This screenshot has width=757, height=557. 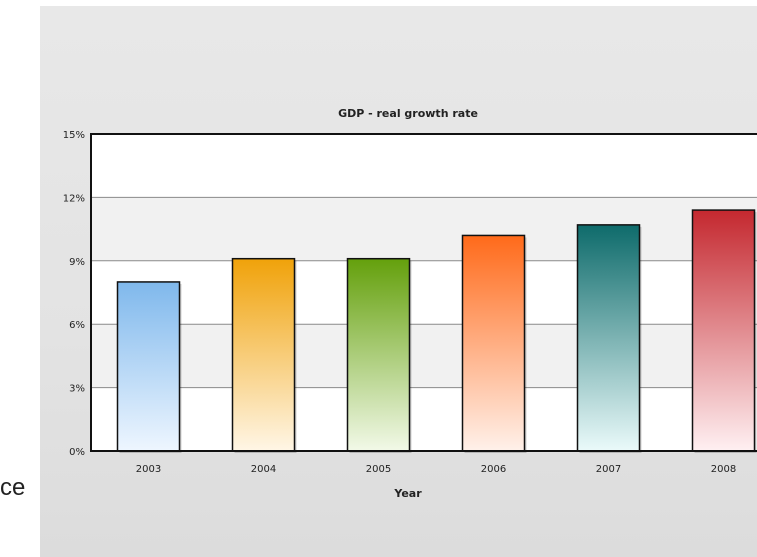 I want to click on y-tick-label: 9%, so click(x=77, y=262).